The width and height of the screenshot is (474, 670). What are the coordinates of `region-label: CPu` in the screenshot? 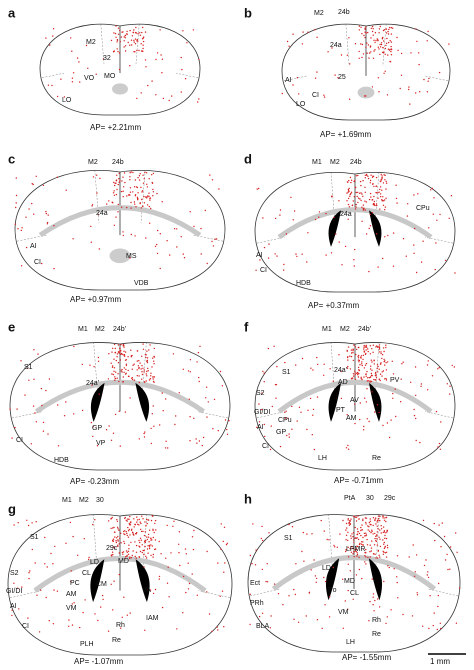 It's located at (285, 420).